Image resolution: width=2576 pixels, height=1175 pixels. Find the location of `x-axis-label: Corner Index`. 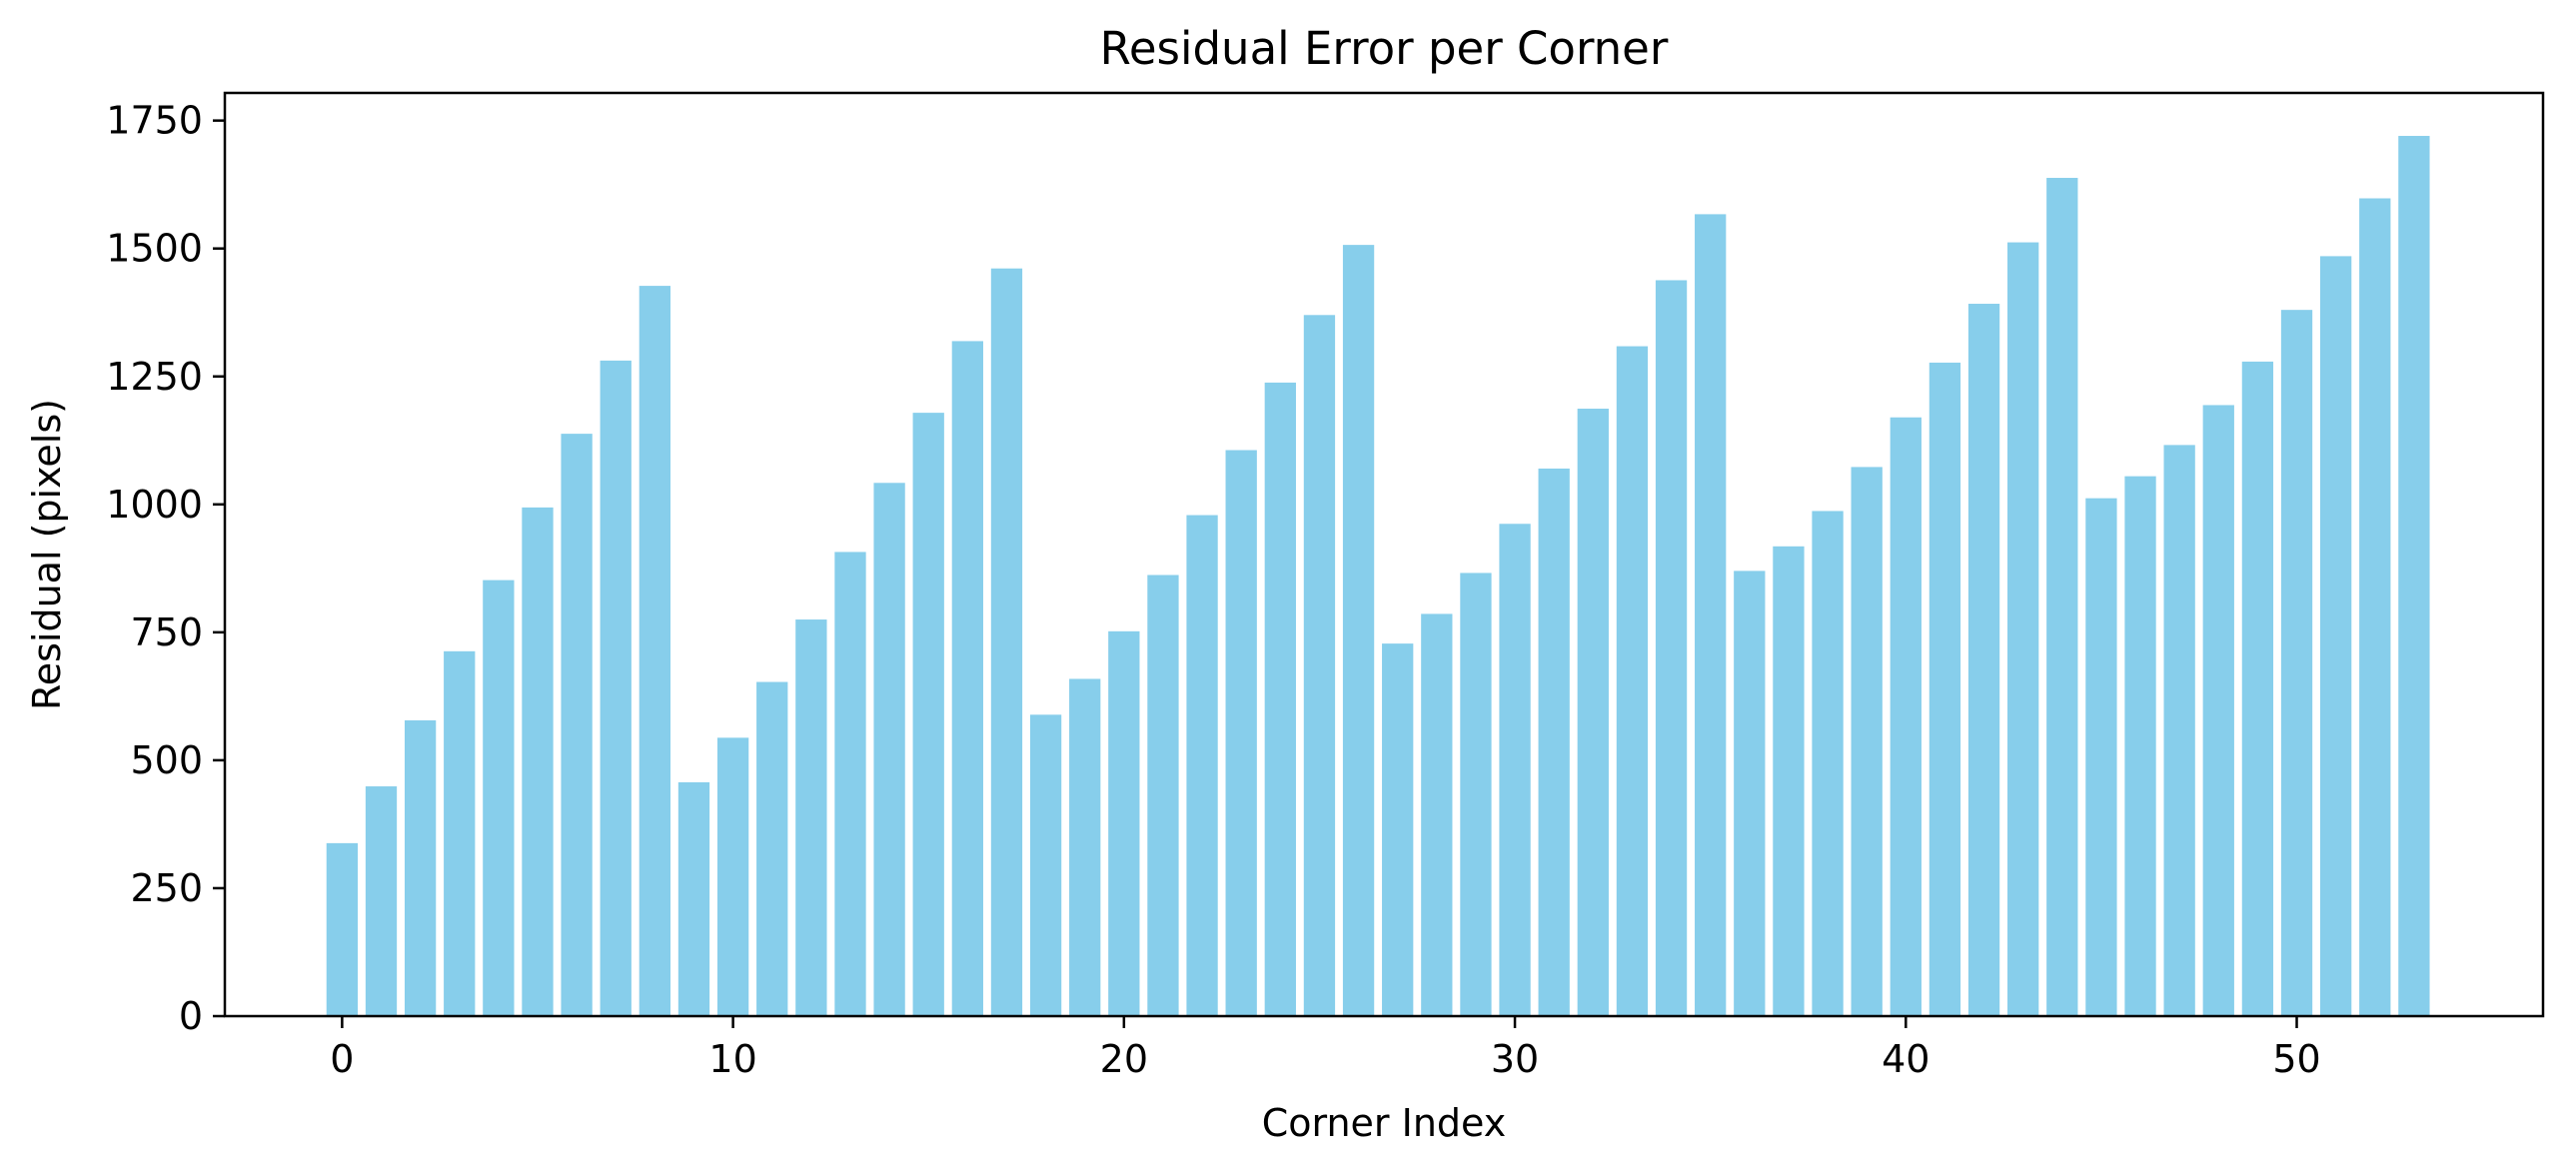

x-axis-label: Corner Index is located at coordinates (1384, 1123).